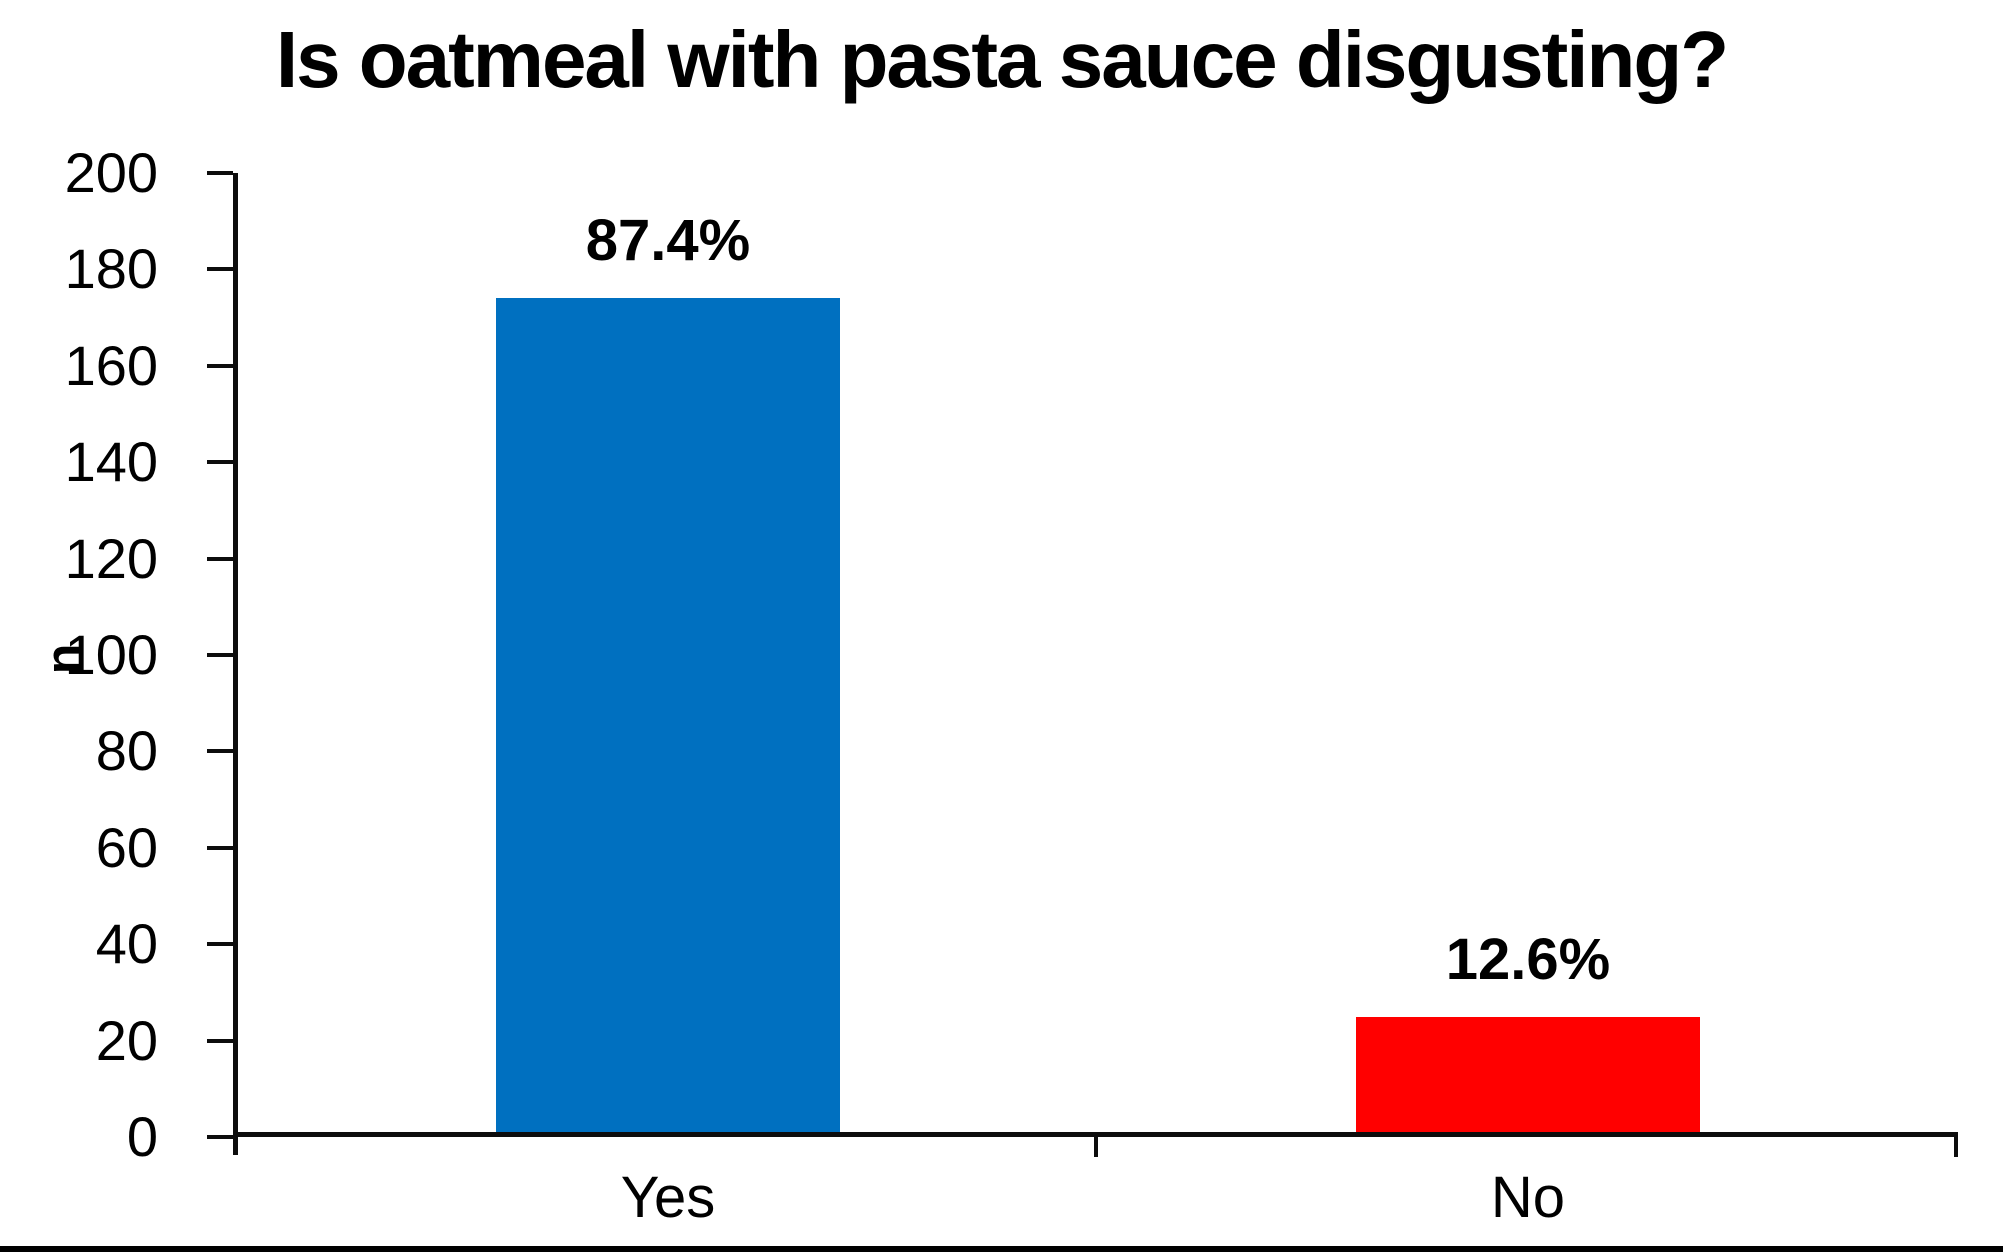 The height and width of the screenshot is (1256, 2003). Describe the element at coordinates (1528, 1074) in the screenshot. I see `bar-no` at that location.